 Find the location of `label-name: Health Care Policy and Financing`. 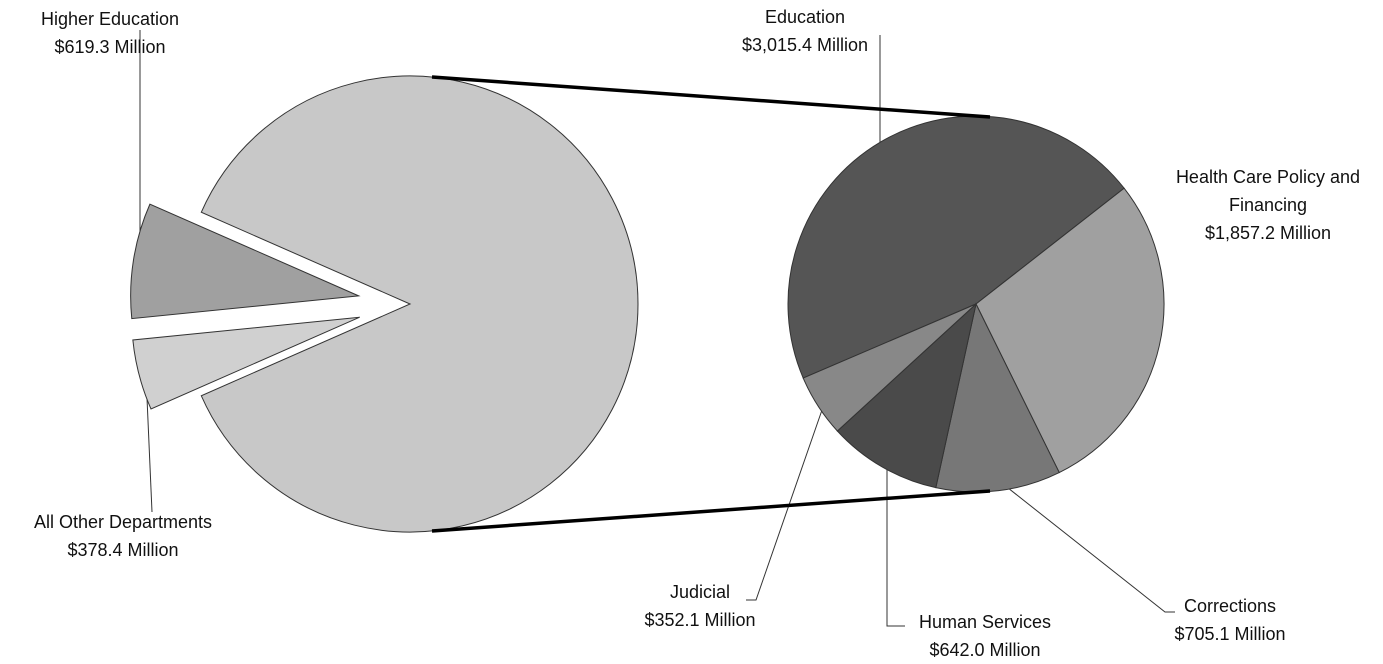

label-name: Health Care Policy and Financing is located at coordinates (1268, 191).